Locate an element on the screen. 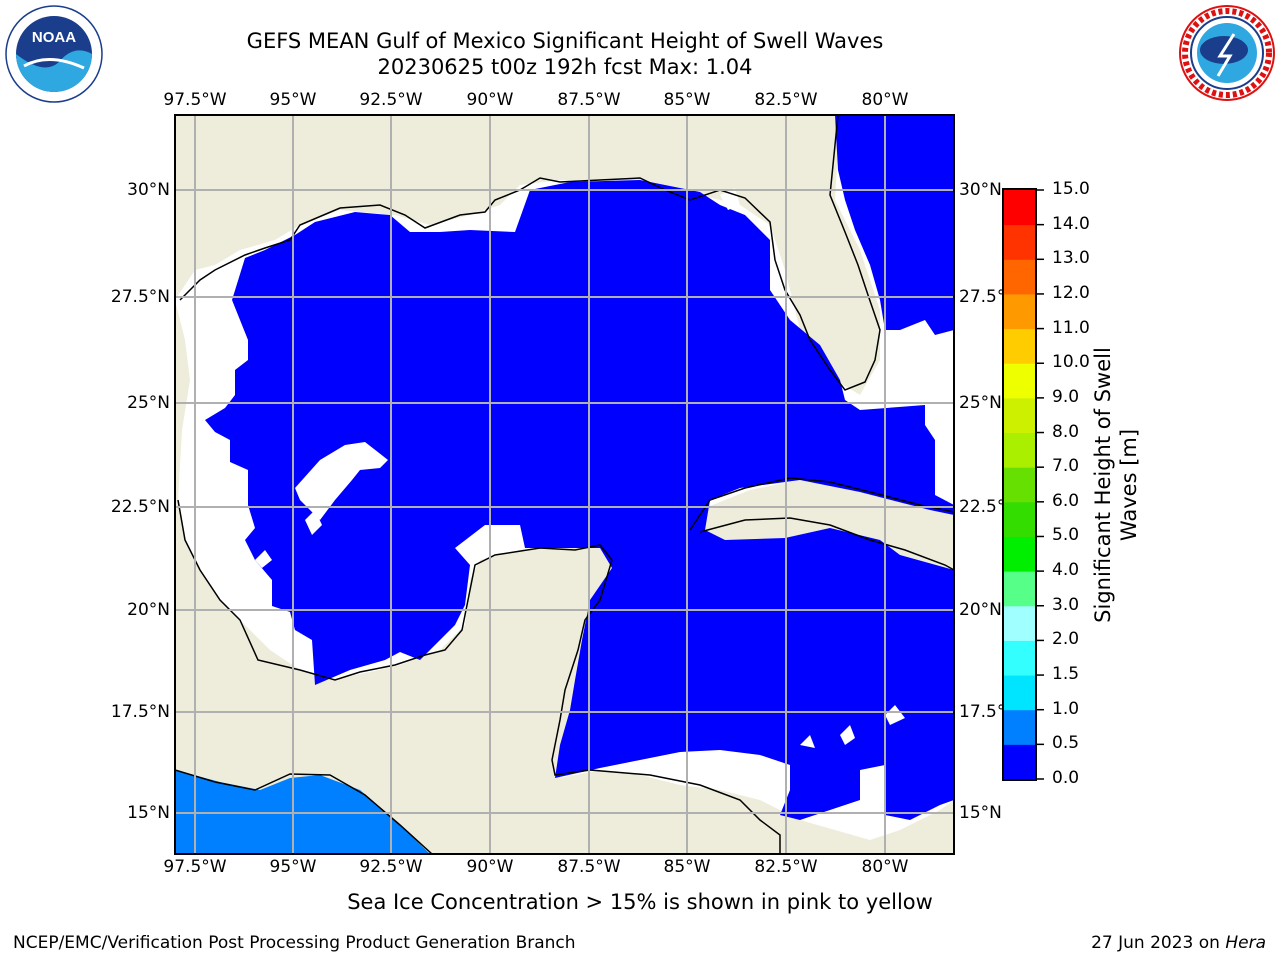 The width and height of the screenshot is (1280, 960). lon-tick-top: 90°W is located at coordinates (490, 100).